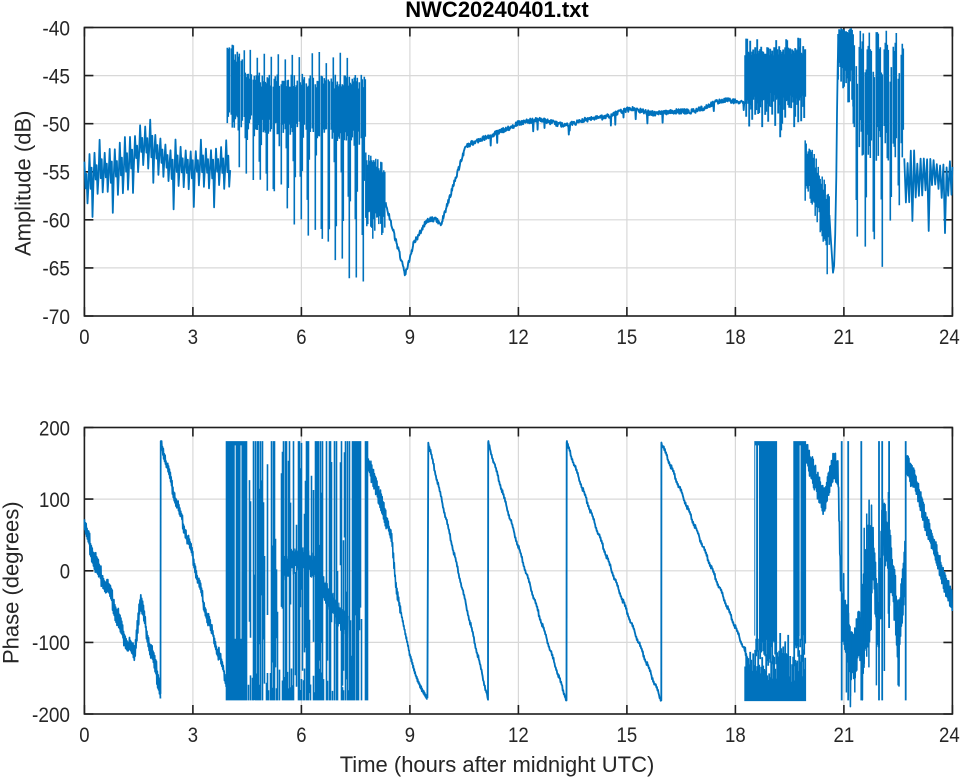 The height and width of the screenshot is (783, 964). I want to click on svg-text: -50, so click(56, 125).